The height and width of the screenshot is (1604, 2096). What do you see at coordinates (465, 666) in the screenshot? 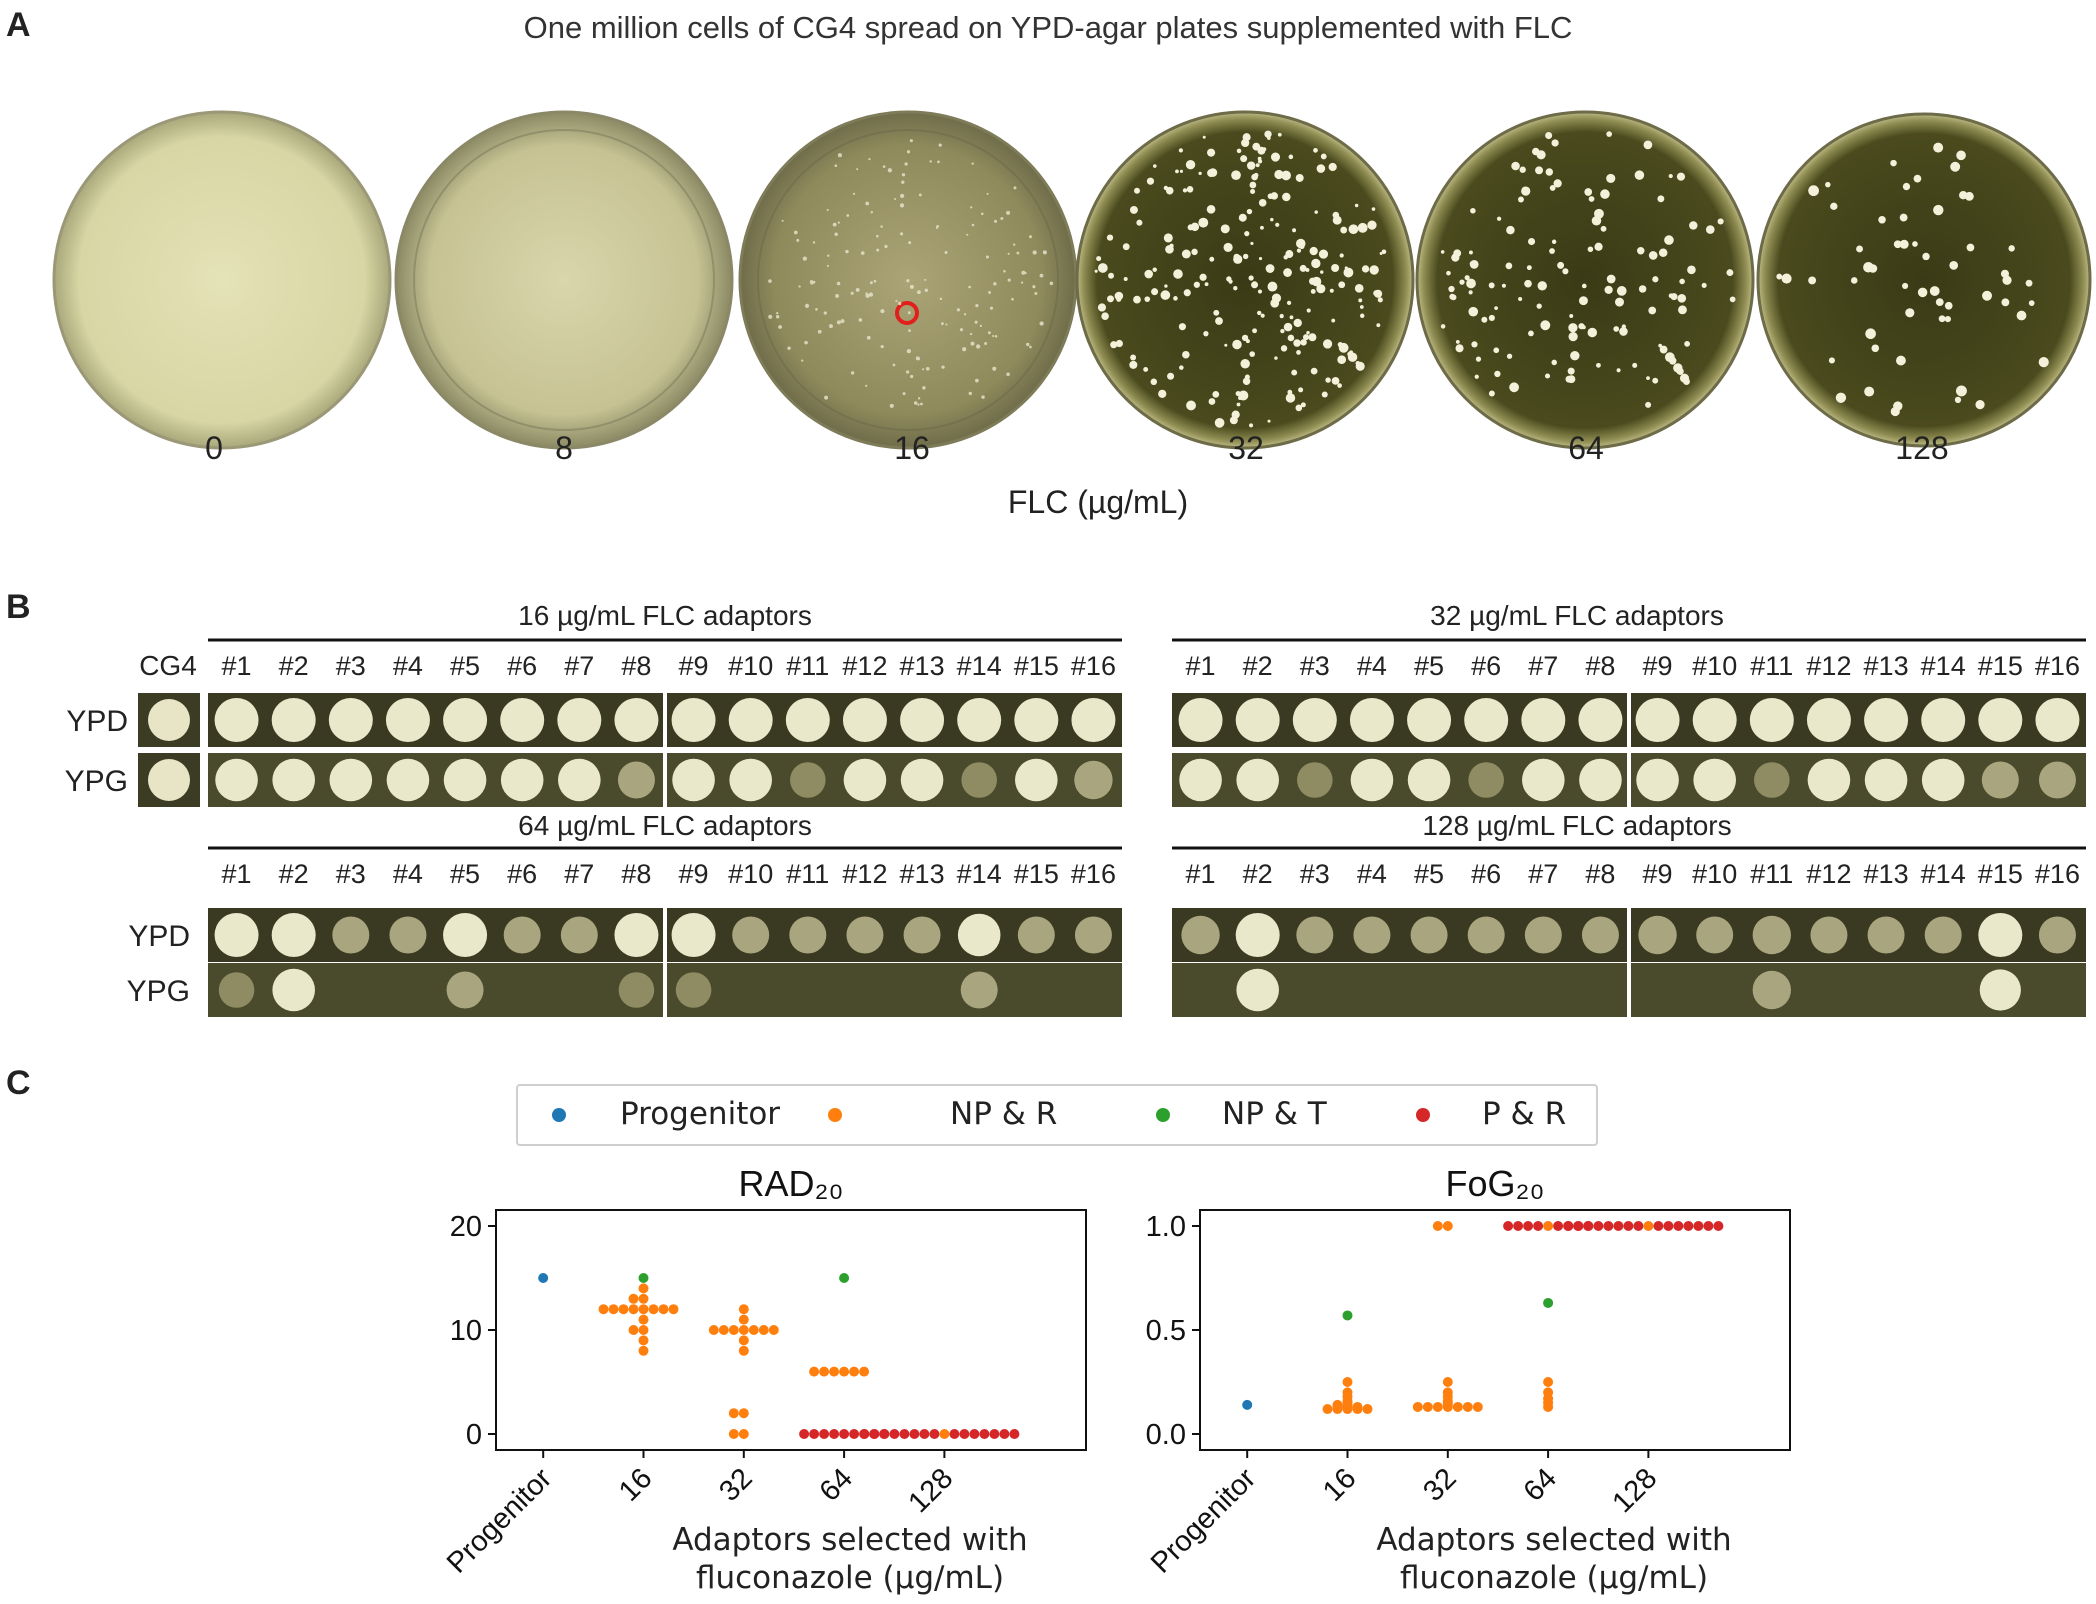
I see `isolate-label: #5` at bounding box center [465, 666].